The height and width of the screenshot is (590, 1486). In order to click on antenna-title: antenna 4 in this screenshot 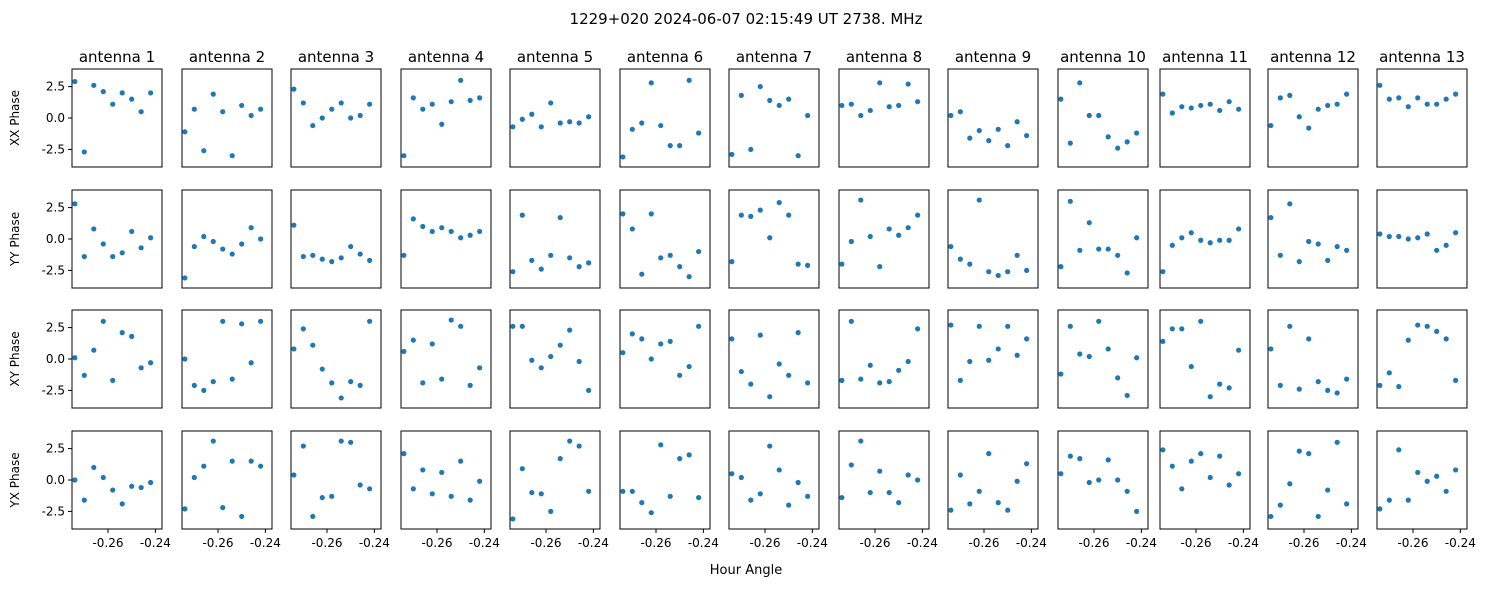, I will do `click(446, 57)`.